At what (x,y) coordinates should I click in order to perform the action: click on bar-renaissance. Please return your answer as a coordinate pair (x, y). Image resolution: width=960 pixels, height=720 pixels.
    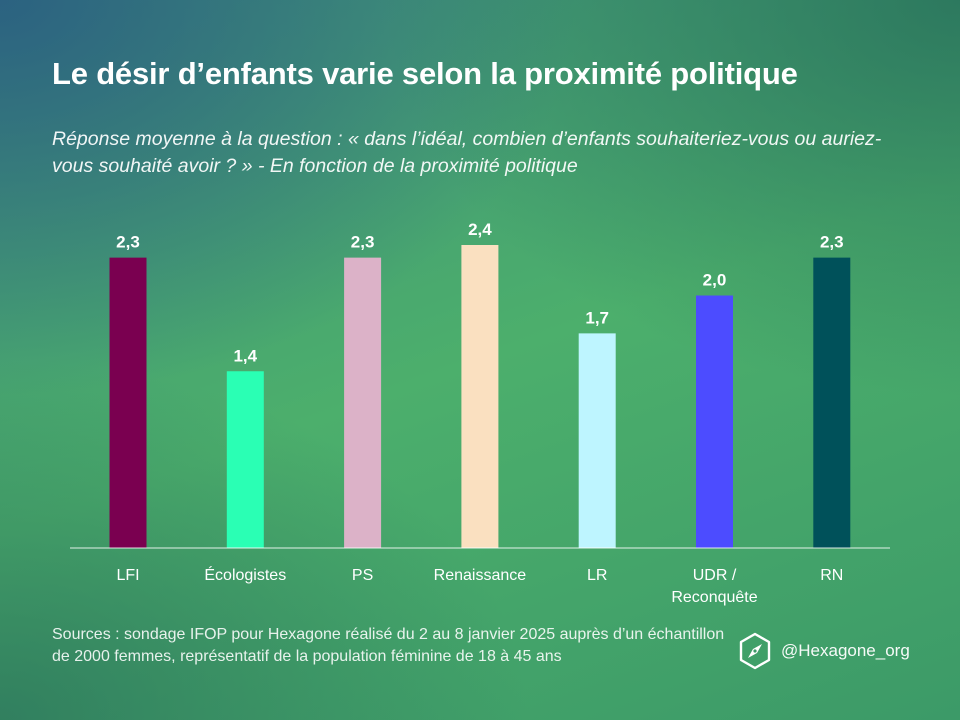
    Looking at the image, I should click on (480, 396).